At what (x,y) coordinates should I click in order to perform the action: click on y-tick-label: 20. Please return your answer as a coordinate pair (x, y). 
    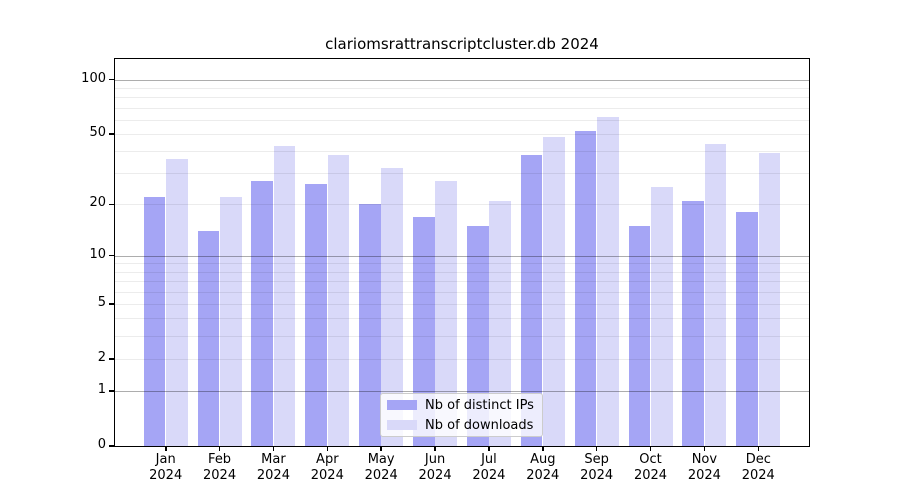
    Looking at the image, I should click on (97, 203).